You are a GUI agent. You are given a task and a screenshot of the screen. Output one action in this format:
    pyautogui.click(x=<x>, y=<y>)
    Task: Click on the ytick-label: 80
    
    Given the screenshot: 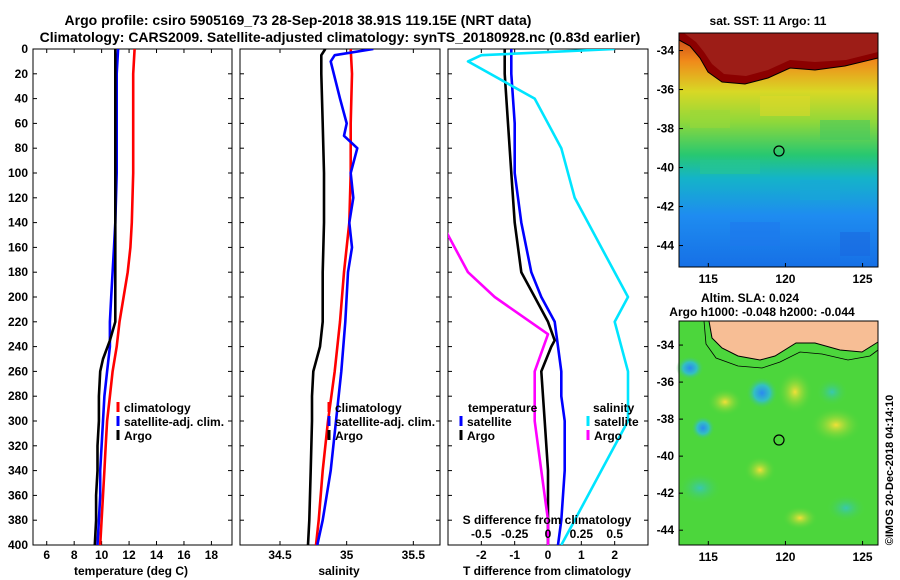 What is the action you would take?
    pyautogui.click(x=22, y=148)
    